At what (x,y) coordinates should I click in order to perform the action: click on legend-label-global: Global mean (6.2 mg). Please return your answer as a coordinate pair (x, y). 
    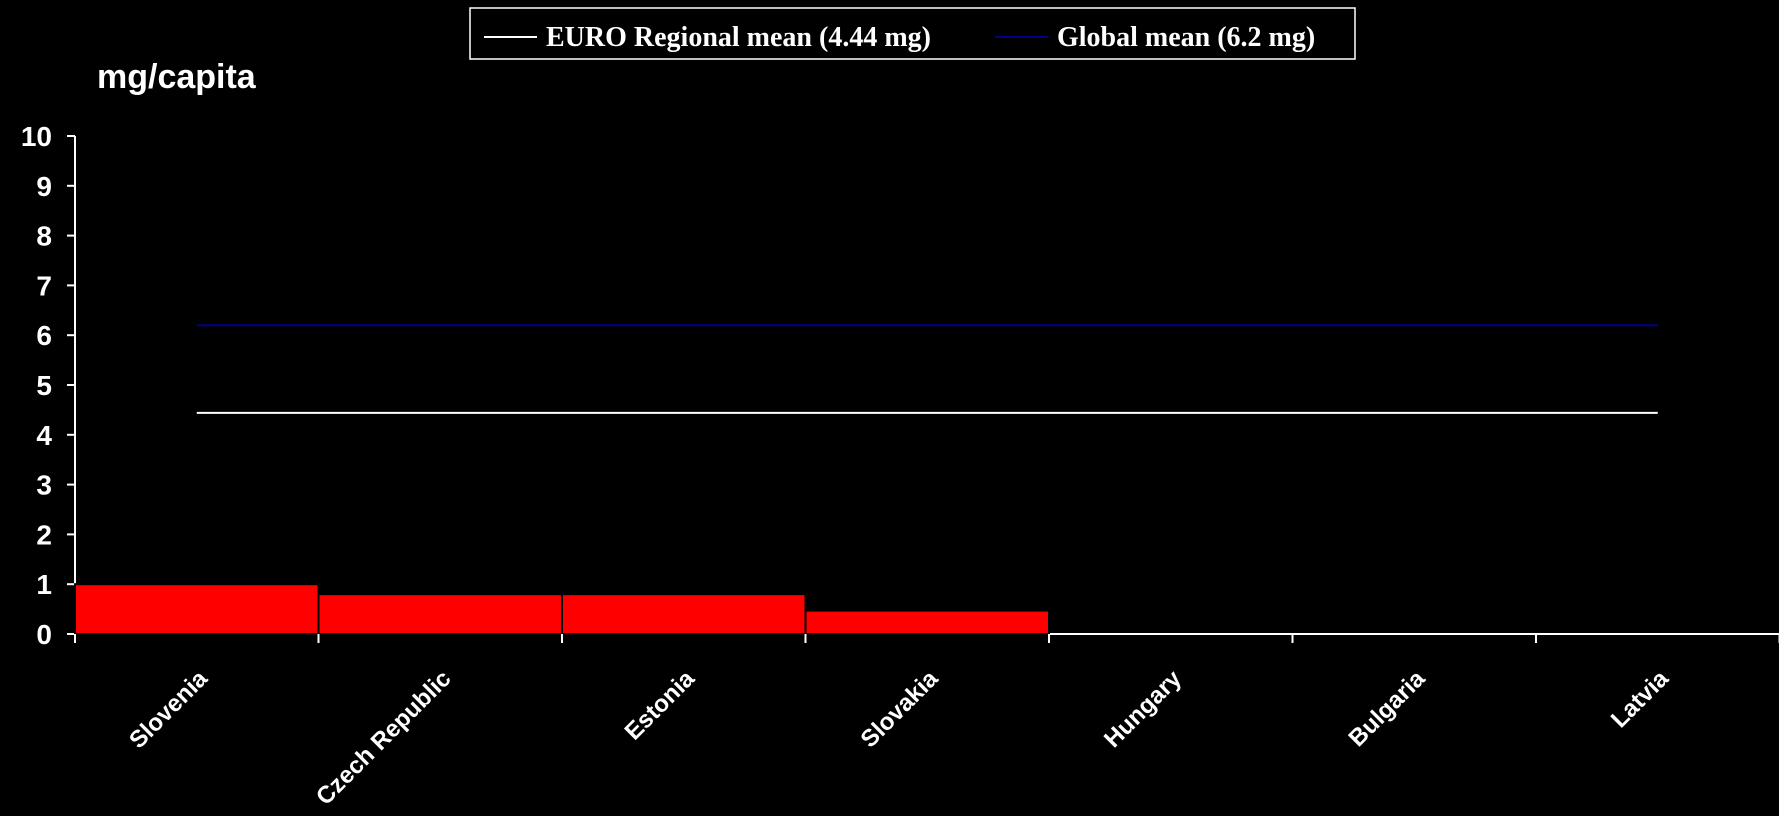
    Looking at the image, I should click on (1186, 37).